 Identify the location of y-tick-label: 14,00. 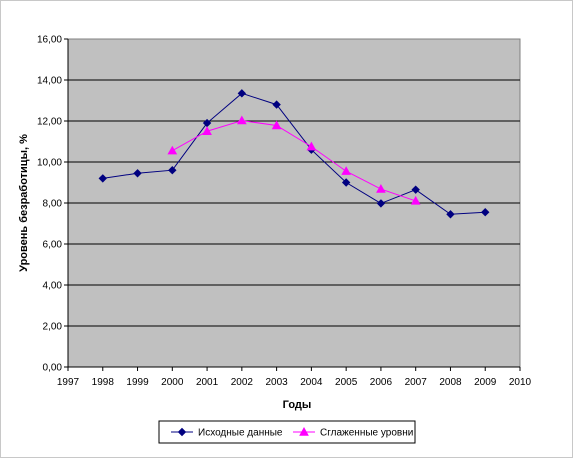
(49, 81).